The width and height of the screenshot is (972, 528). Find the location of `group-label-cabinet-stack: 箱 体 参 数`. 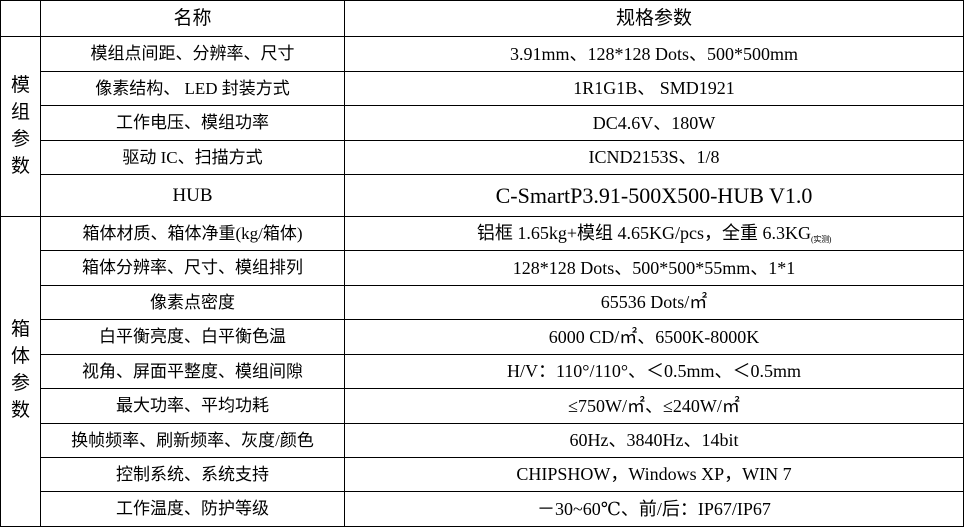

group-label-cabinet-stack: 箱 体 参 数 is located at coordinates (20, 371).